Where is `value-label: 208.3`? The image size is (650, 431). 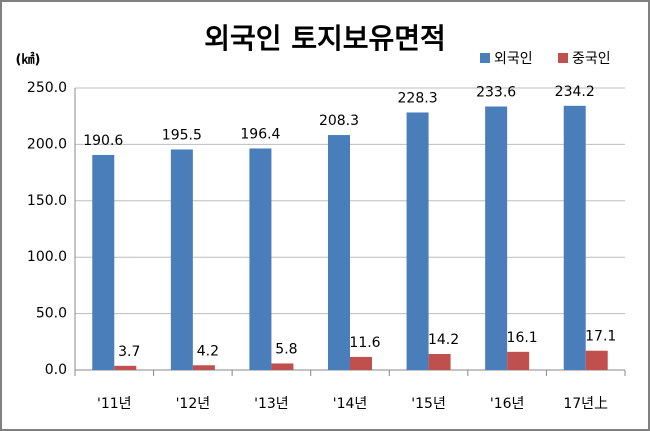 value-label: 208.3 is located at coordinates (339, 121).